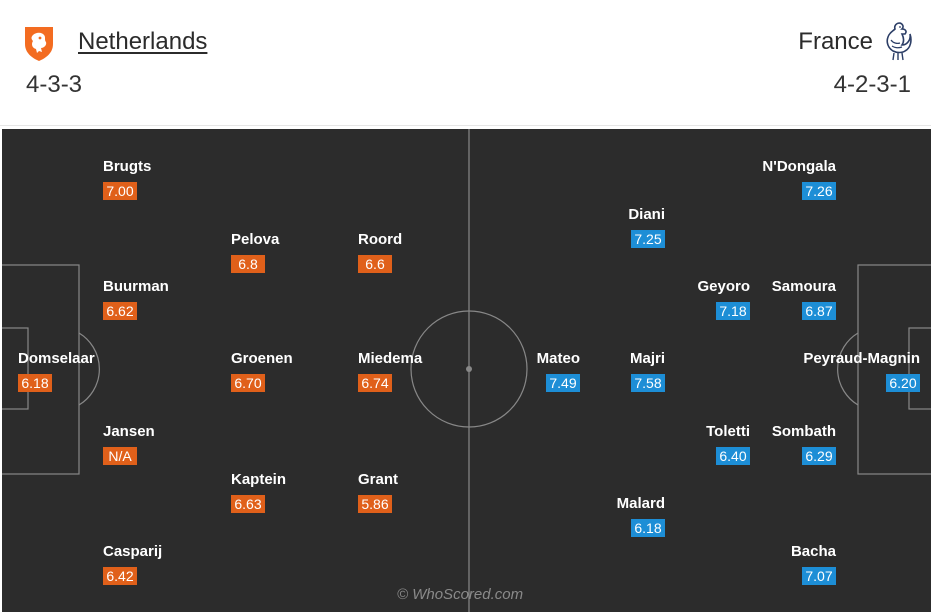 The height and width of the screenshot is (612, 931). What do you see at coordinates (723, 286) in the screenshot?
I see `player-name: Geyoro` at bounding box center [723, 286].